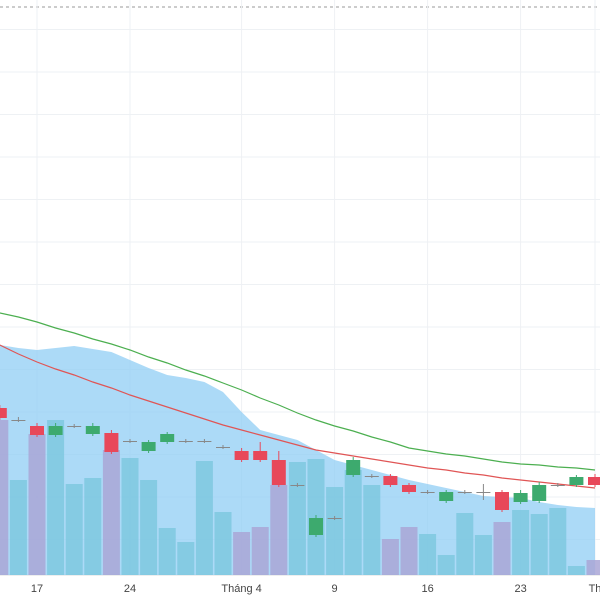 The height and width of the screenshot is (600, 600). Describe the element at coordinates (520, 589) in the screenshot. I see `x-tick-label: 23` at that location.